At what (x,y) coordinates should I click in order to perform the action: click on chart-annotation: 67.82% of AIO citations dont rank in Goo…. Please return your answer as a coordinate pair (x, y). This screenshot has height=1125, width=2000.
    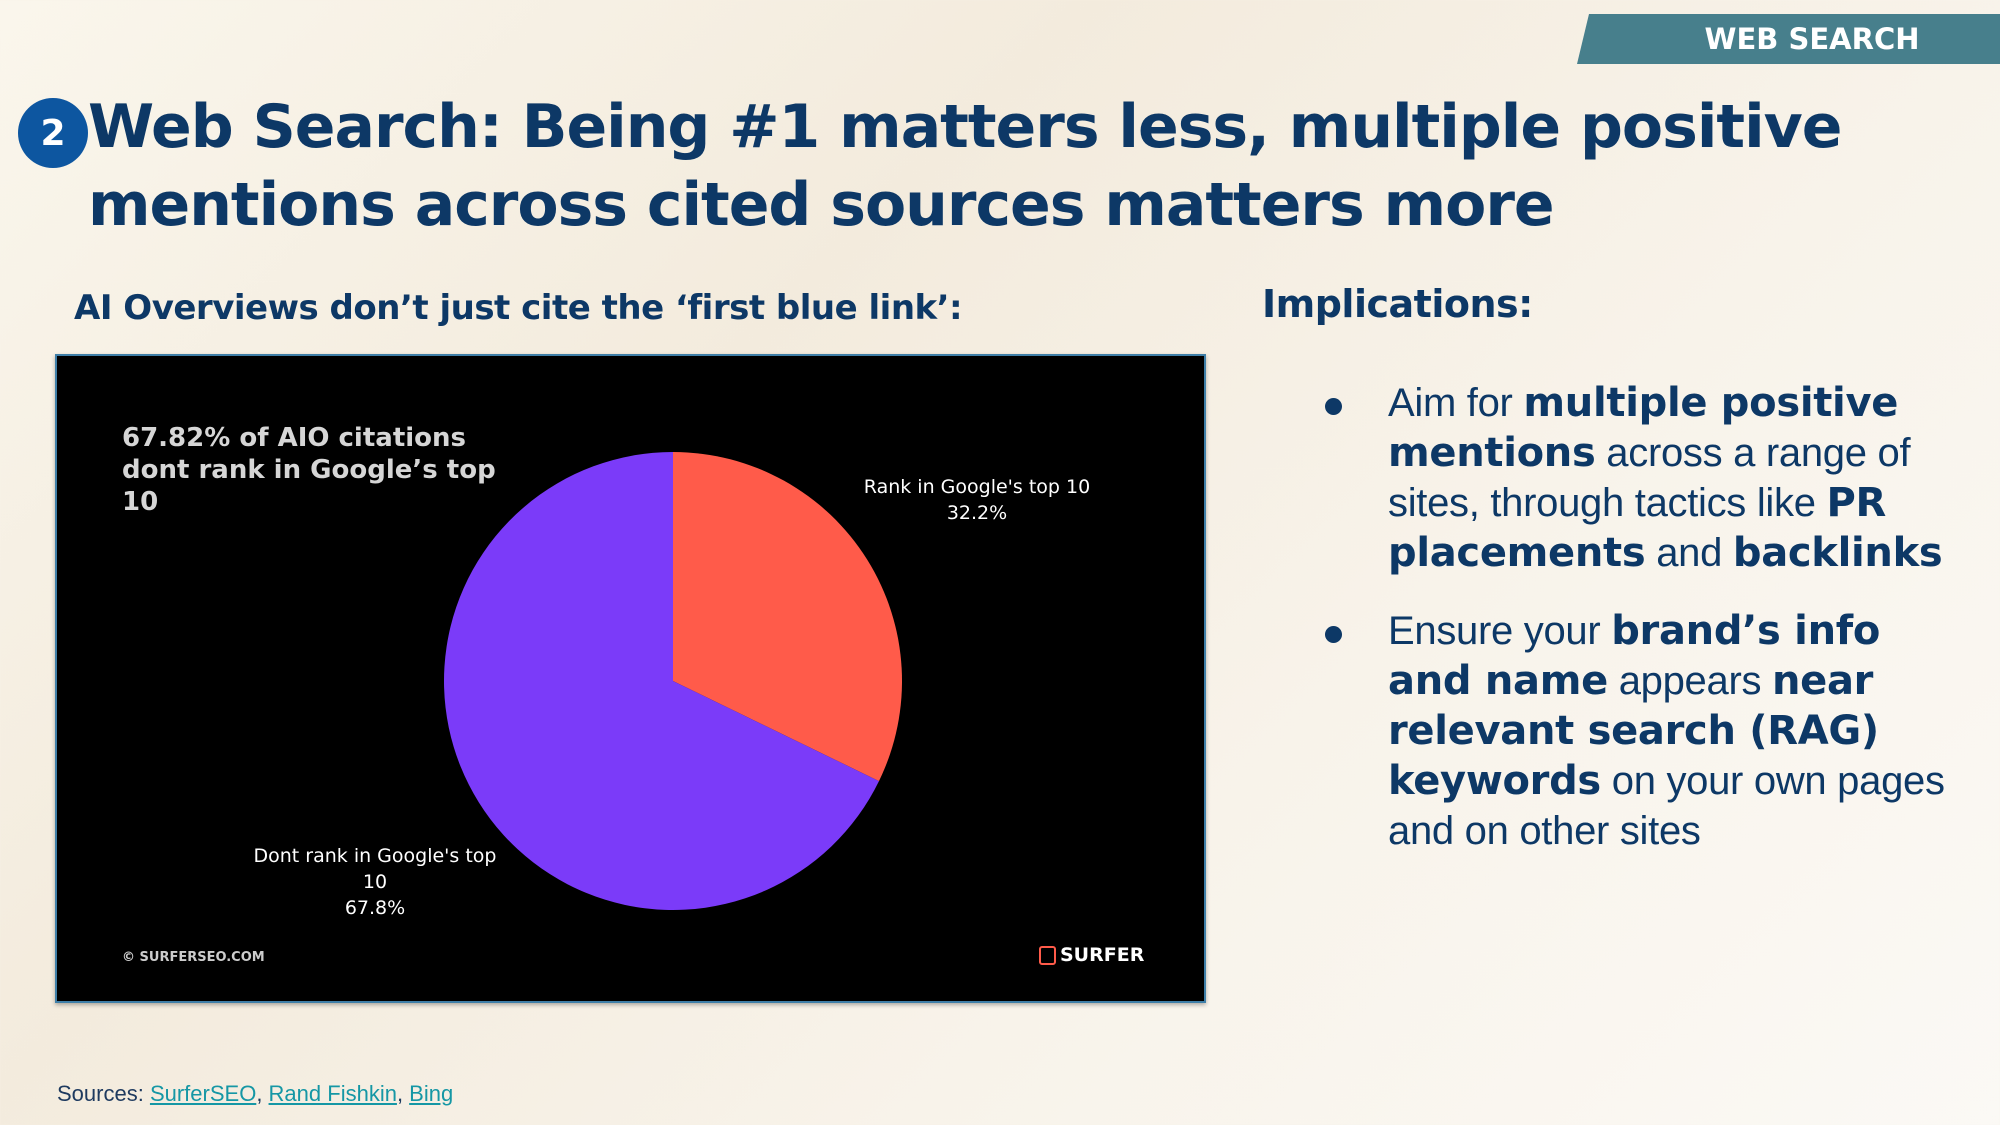
    Looking at the image, I should click on (309, 470).